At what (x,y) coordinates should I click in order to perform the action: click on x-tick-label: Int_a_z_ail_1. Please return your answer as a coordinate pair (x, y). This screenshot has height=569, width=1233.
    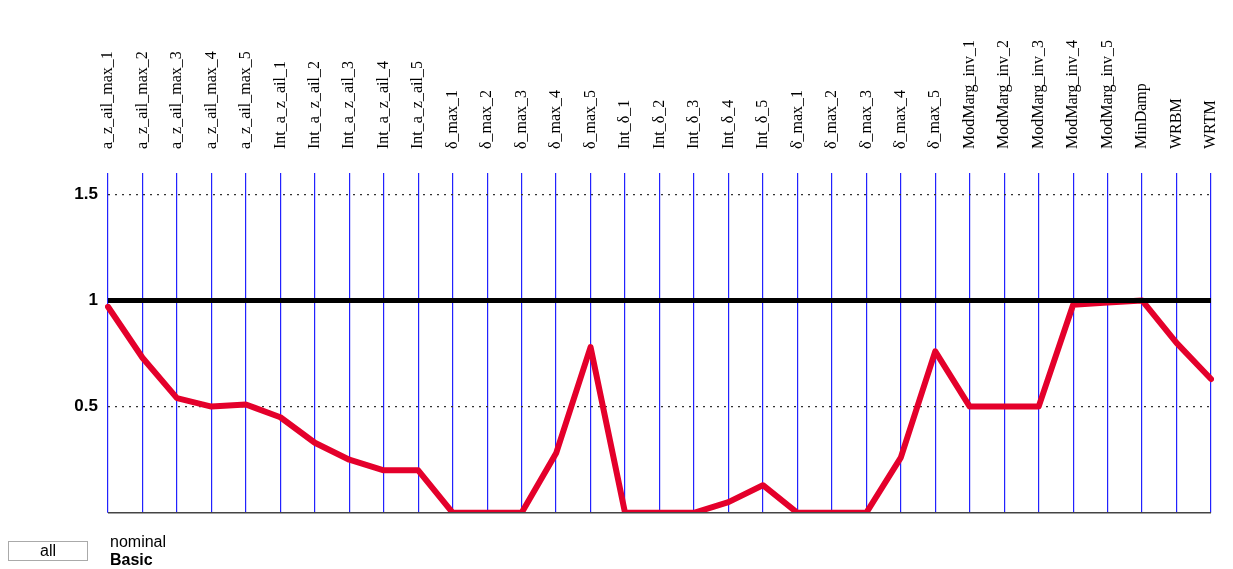
    Looking at the image, I should click on (279, 105).